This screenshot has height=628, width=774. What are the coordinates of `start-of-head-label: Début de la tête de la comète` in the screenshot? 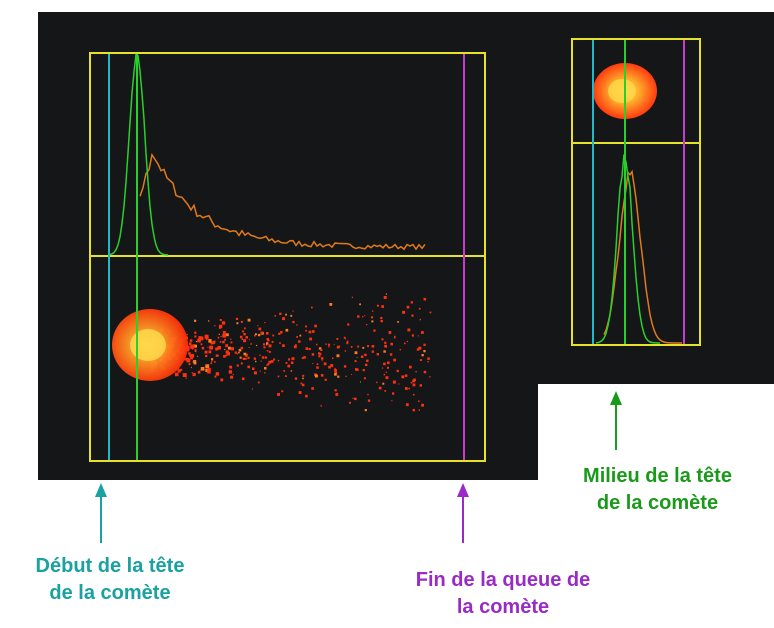 It's located at (110, 580).